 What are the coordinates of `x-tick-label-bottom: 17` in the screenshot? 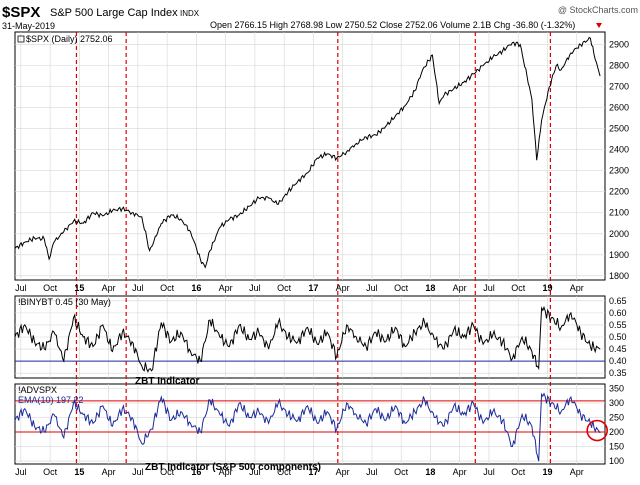 It's located at (313, 472).